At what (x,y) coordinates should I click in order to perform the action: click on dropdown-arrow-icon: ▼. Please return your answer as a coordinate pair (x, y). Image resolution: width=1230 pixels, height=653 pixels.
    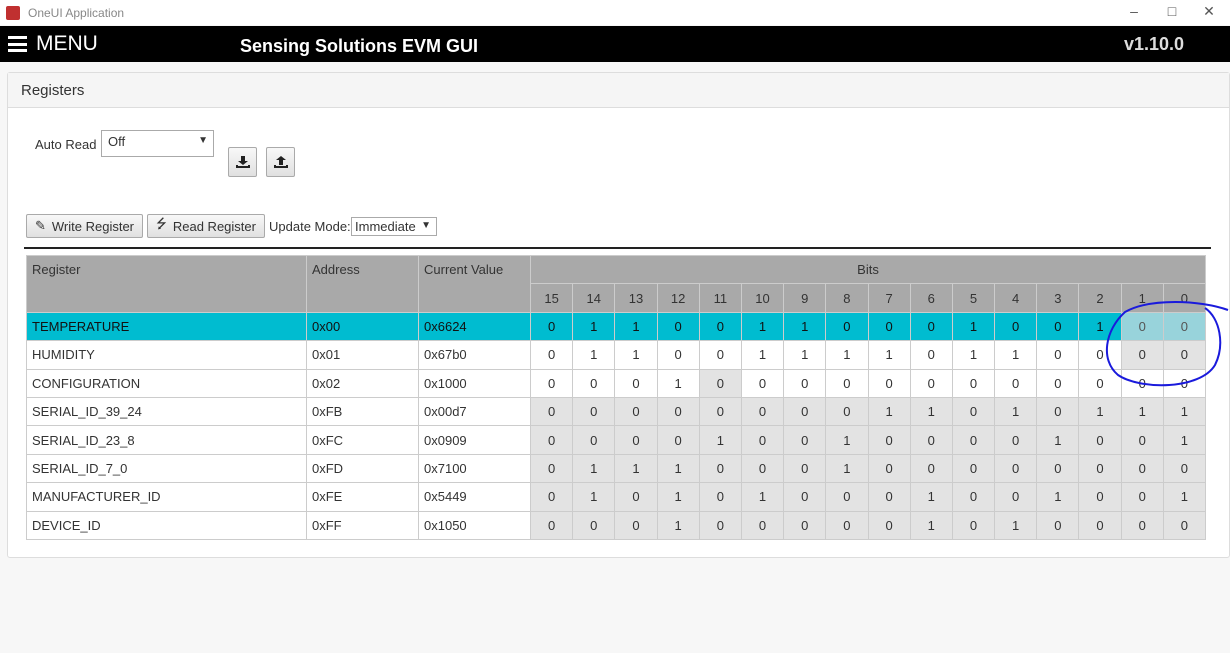
    Looking at the image, I should click on (426, 225).